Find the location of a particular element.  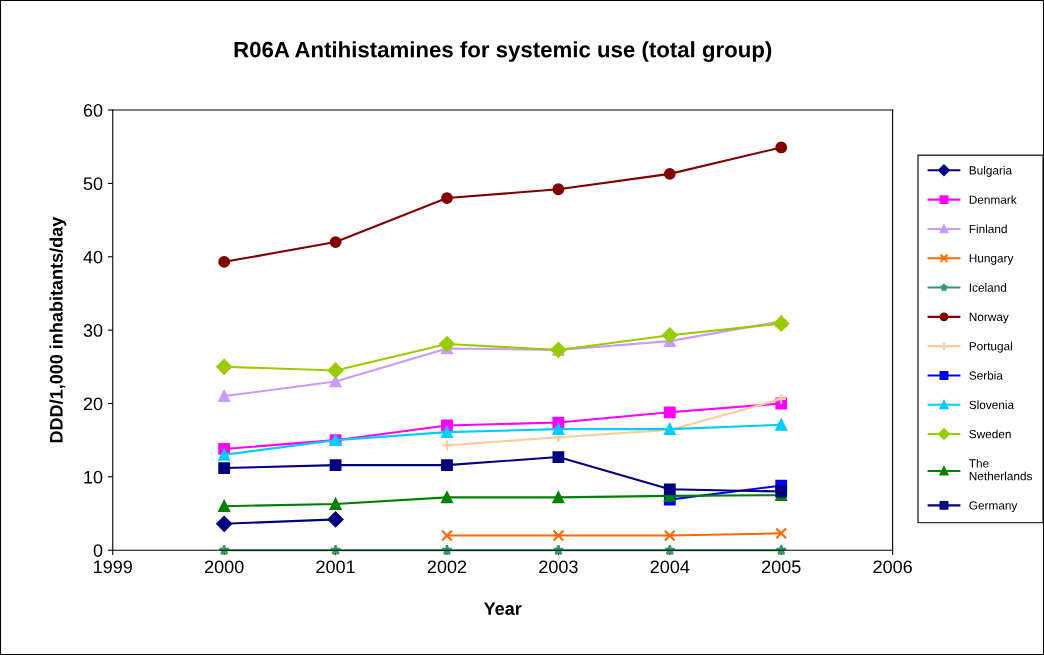

x-tick-label: 2000 is located at coordinates (224, 567).